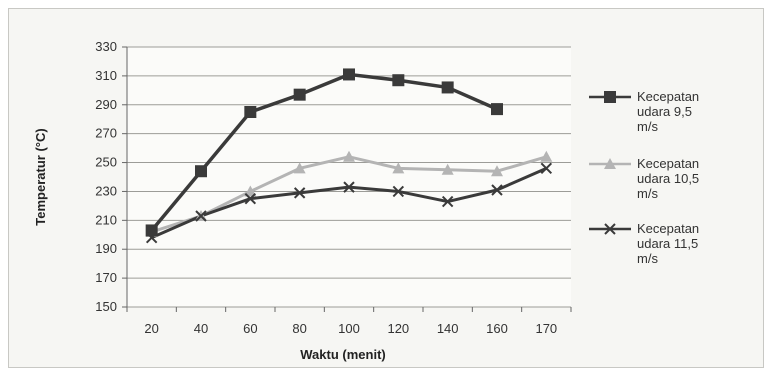 Image resolution: width=774 pixels, height=378 pixels. I want to click on y-tick-label: 210, so click(106, 219).